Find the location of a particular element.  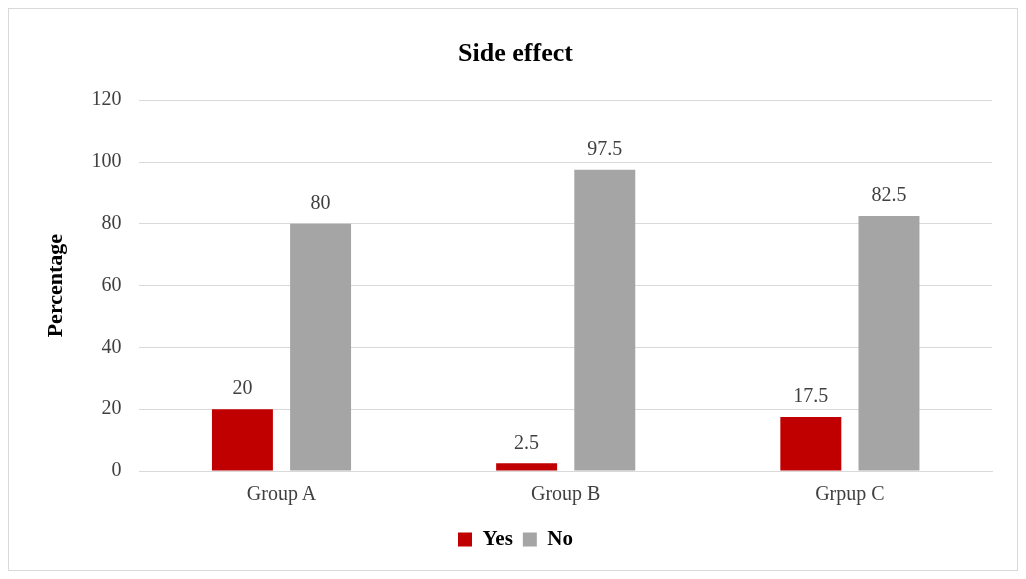

x-tick-label: Group B is located at coordinates (565, 494).